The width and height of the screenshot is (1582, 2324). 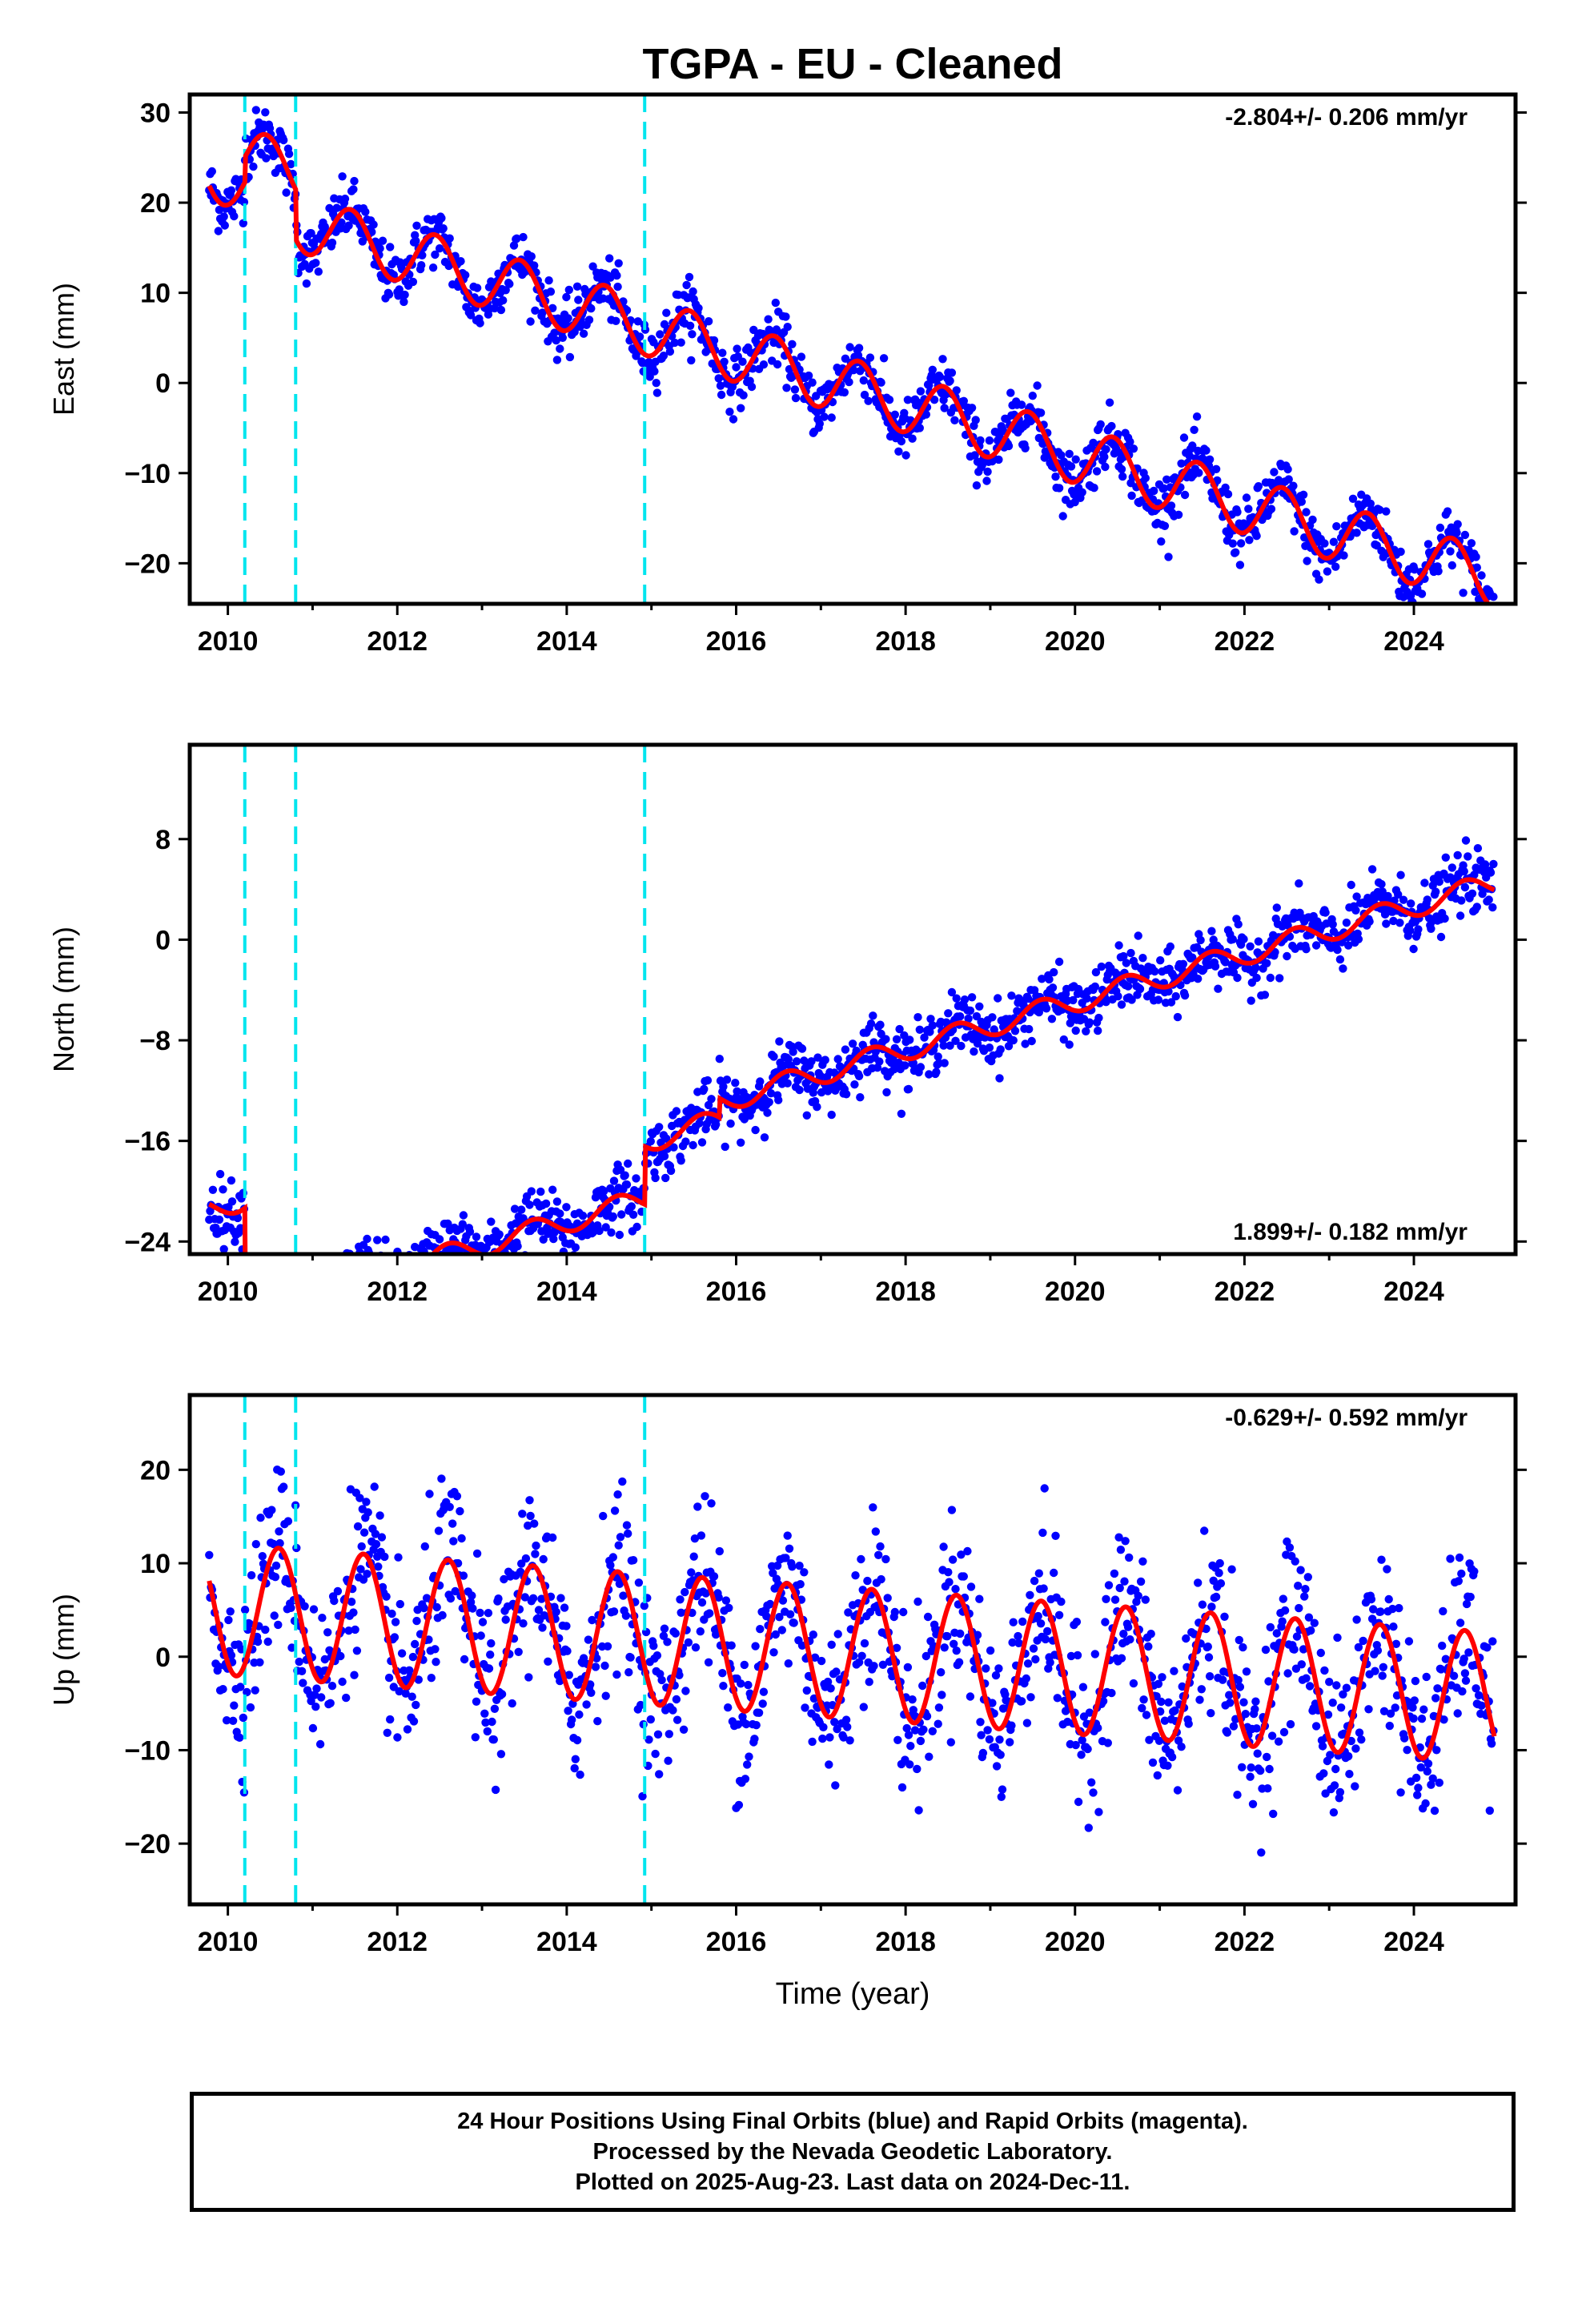 What do you see at coordinates (147, 564) in the screenshot?
I see `y-tick-label: −20` at bounding box center [147, 564].